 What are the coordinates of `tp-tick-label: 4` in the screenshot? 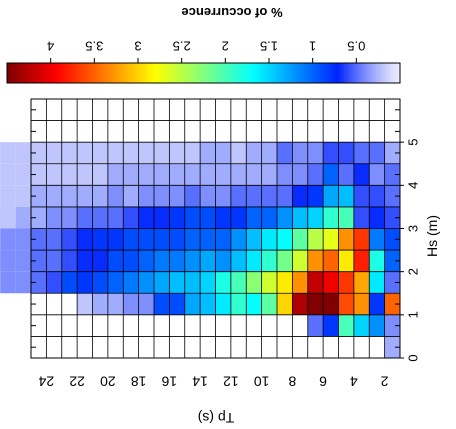 It's located at (354, 381).